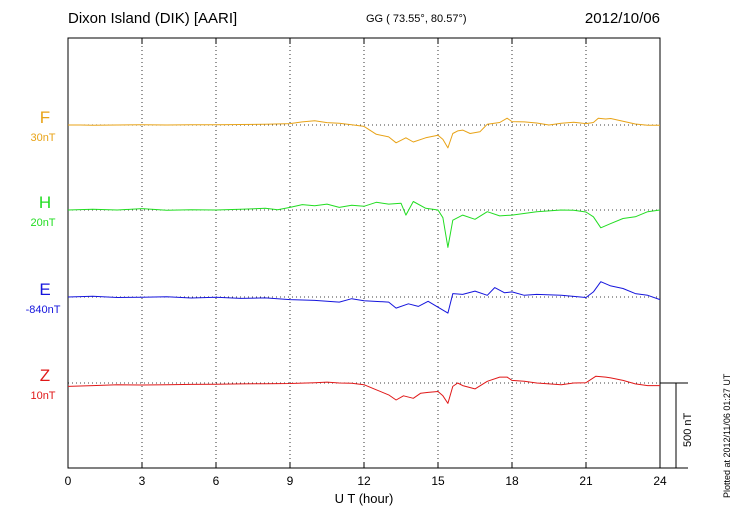 The image size is (730, 520). What do you see at coordinates (68, 481) in the screenshot?
I see `x-tick-label: 0` at bounding box center [68, 481].